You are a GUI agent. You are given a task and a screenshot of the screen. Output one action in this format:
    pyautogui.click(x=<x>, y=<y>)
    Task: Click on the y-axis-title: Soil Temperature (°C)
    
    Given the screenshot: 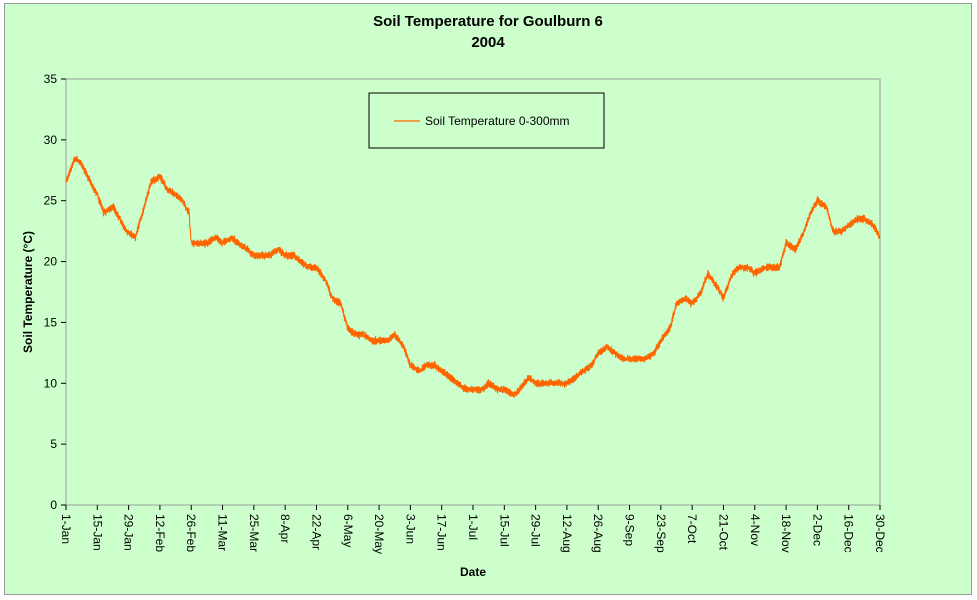 What is the action you would take?
    pyautogui.click(x=28, y=292)
    